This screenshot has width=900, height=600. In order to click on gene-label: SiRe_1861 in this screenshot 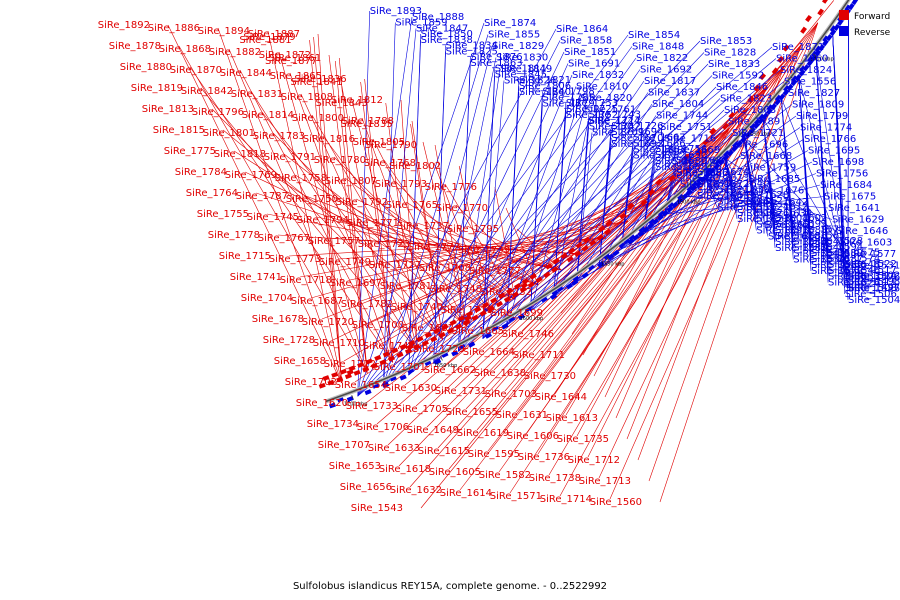, I will do `click(295, 58)`.